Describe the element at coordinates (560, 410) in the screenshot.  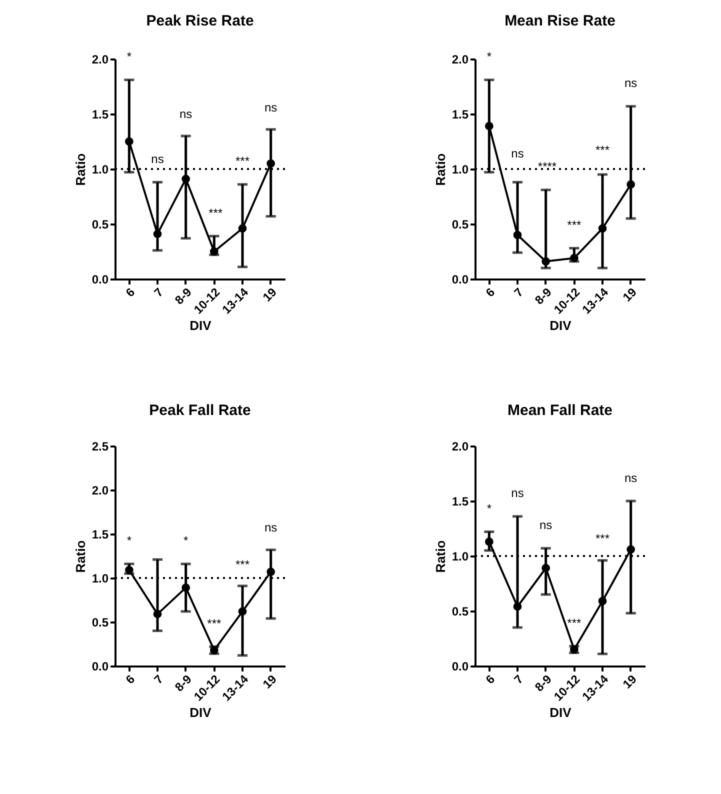
I see `chart-title: Mean Fall Rate` at that location.